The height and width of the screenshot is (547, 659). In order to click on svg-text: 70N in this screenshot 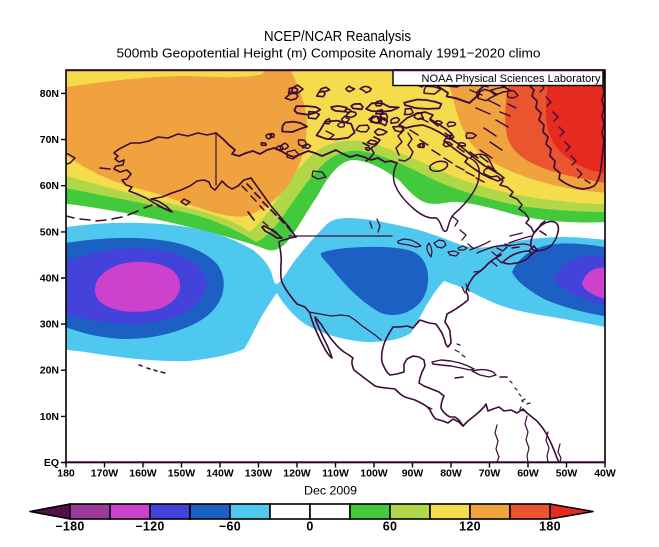, I will do `click(49, 140)`.